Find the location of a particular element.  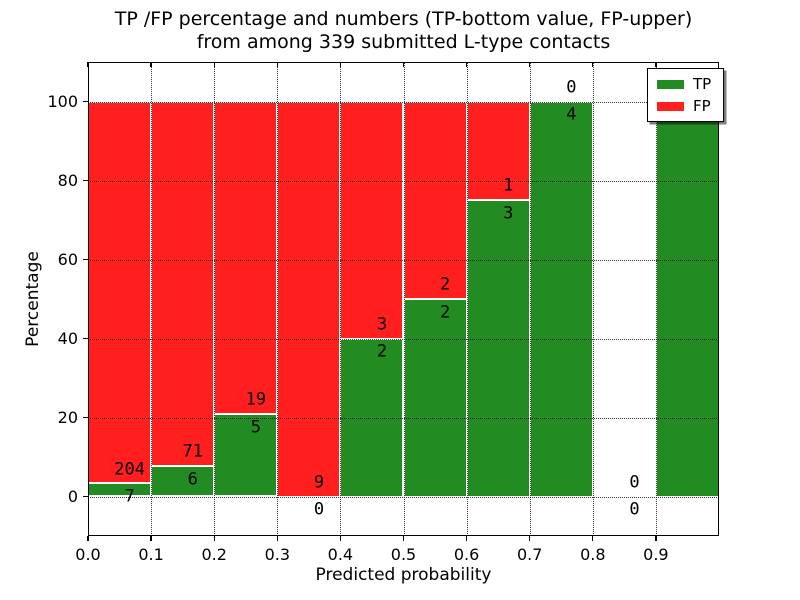

fp-count-label: 71 is located at coordinates (192, 451).